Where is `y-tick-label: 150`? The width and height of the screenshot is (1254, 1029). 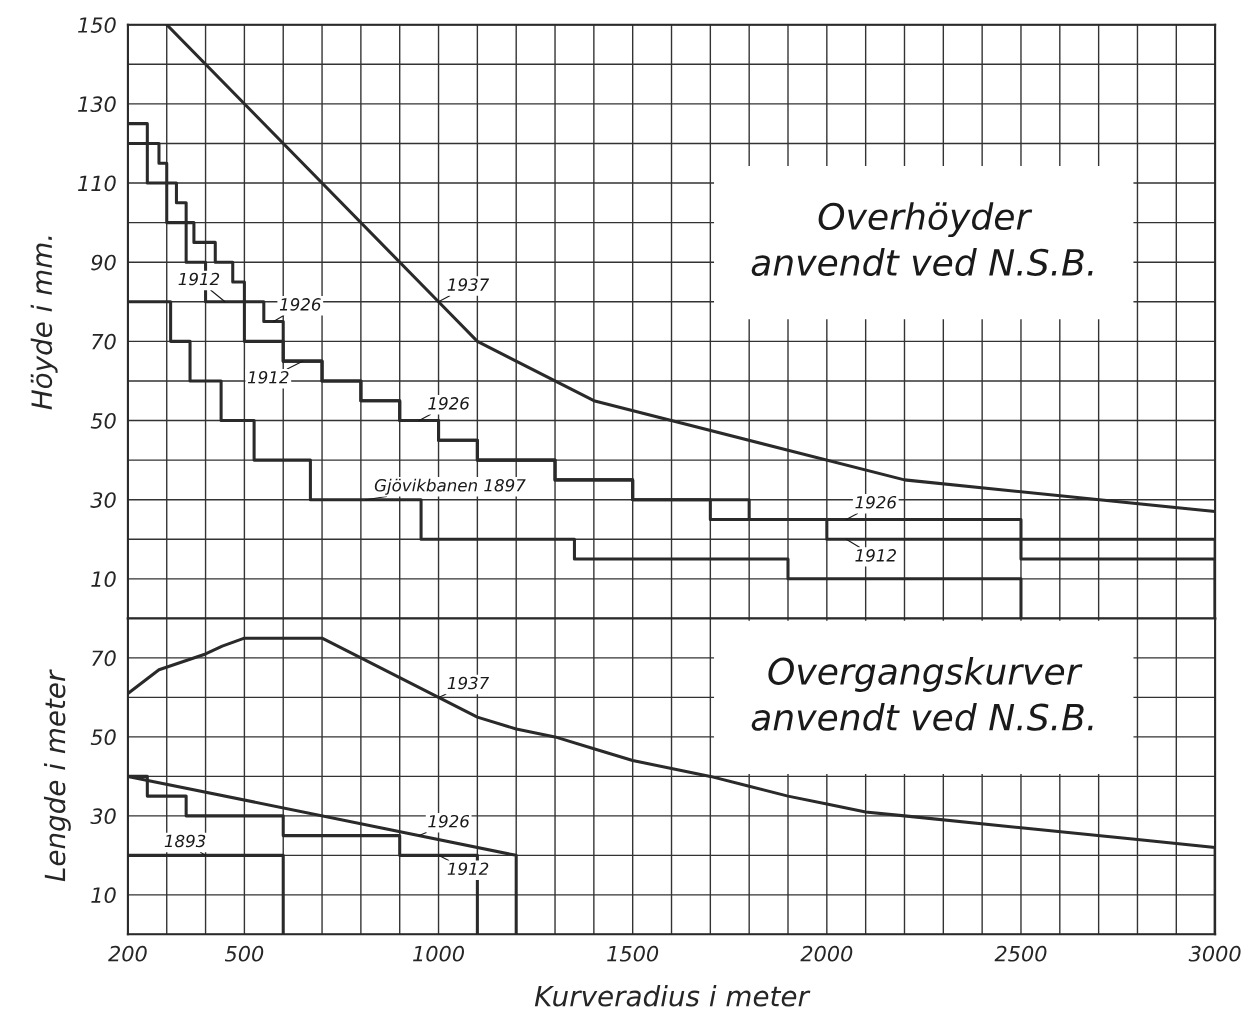 y-tick-label: 150 is located at coordinates (97, 25).